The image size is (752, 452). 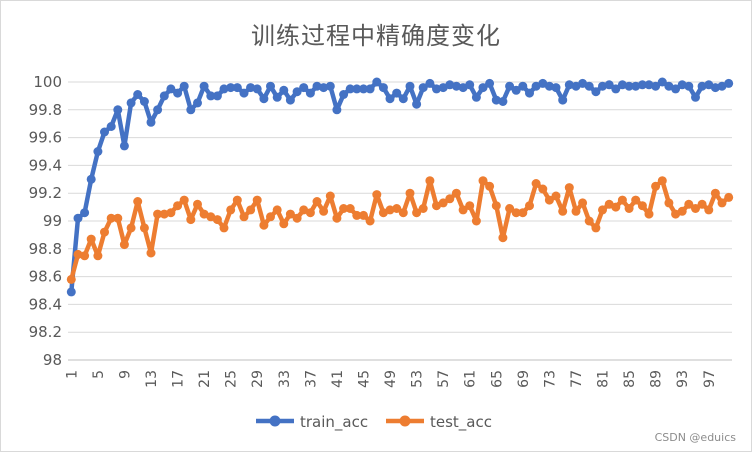 What do you see at coordinates (45, 332) in the screenshot?
I see `y-tick-label: 98.2` at bounding box center [45, 332].